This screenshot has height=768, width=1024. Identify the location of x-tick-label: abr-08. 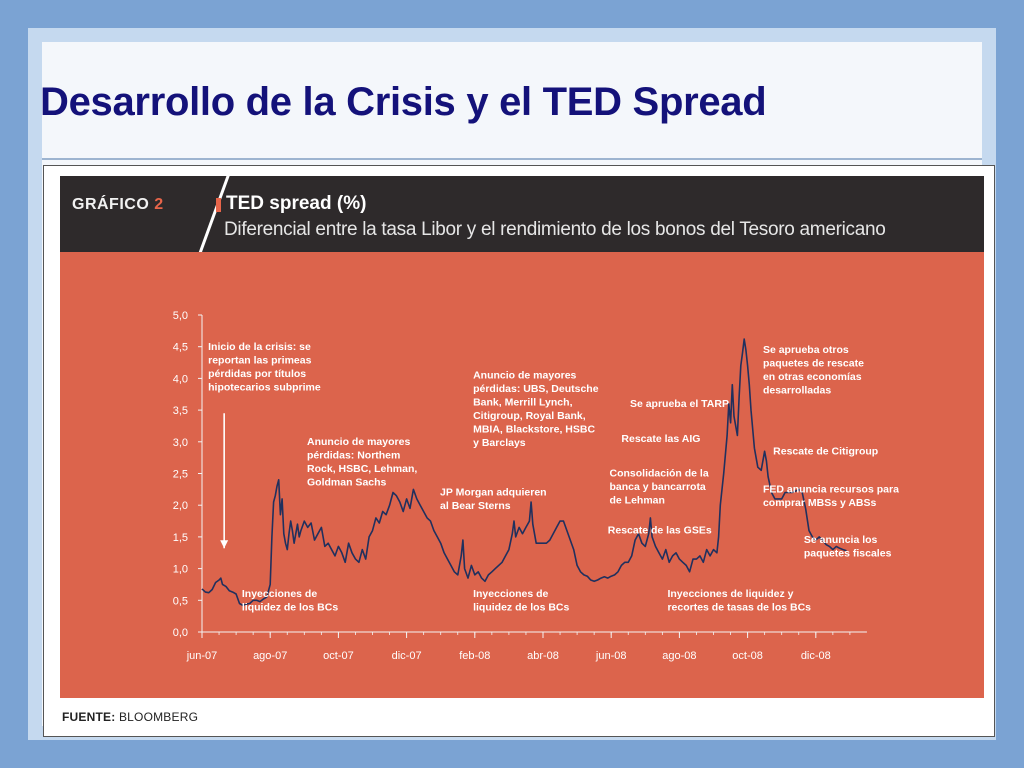
(543, 656).